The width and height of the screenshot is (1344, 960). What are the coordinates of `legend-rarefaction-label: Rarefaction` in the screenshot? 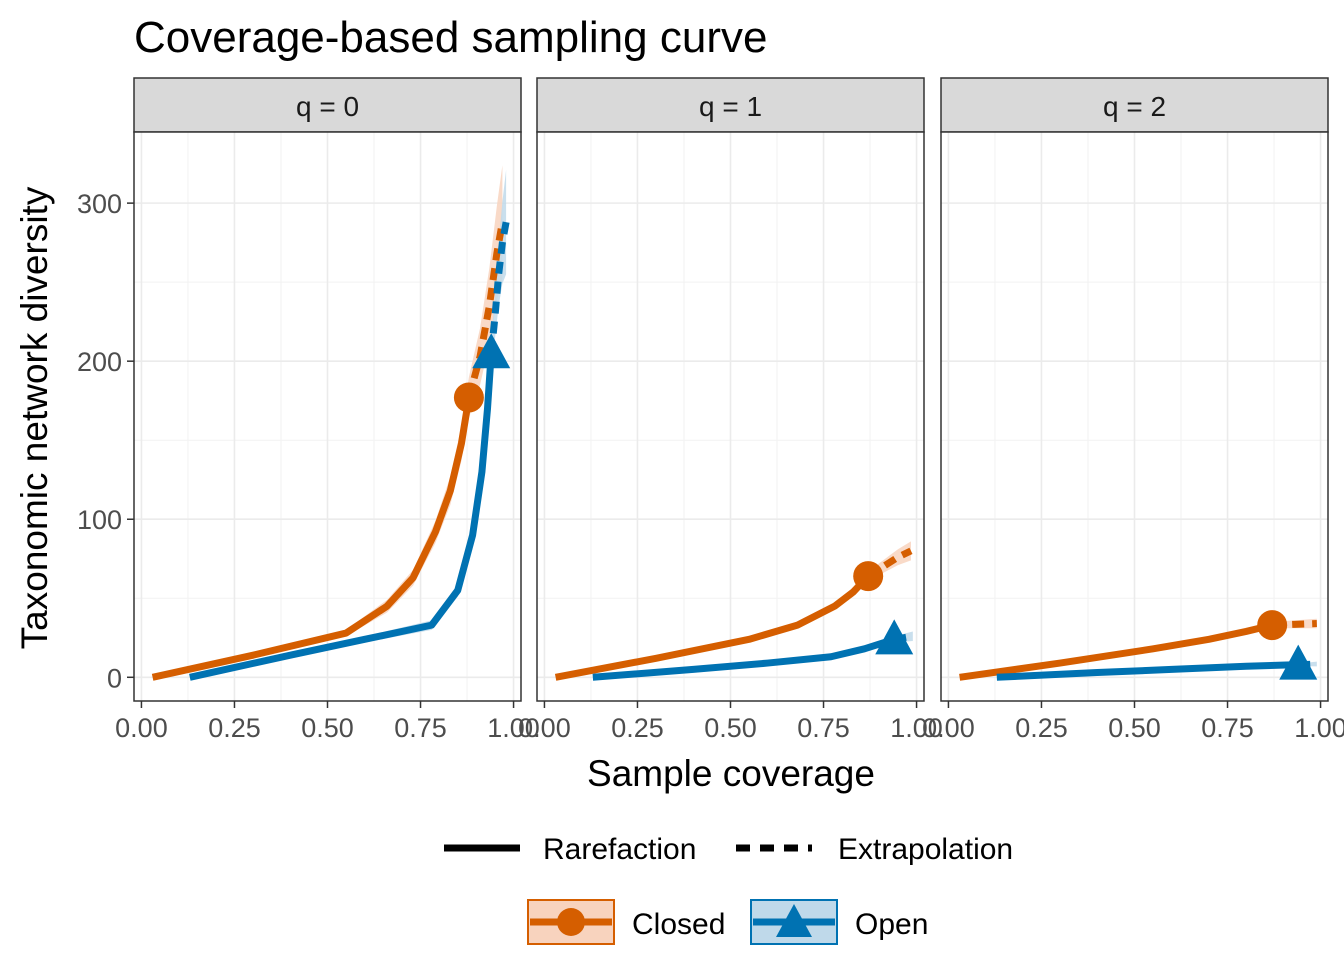 It's located at (619, 849).